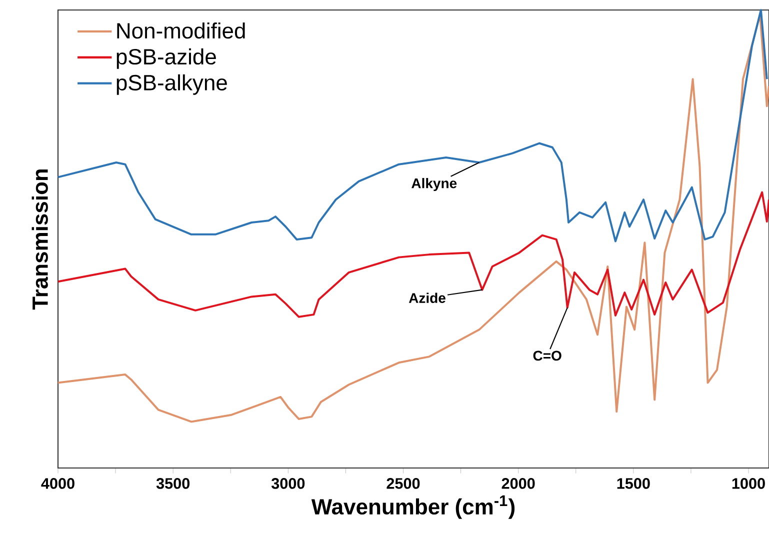 This screenshot has height=556, width=769. What do you see at coordinates (57, 483) in the screenshot?
I see `x-tick-label: 4000` at bounding box center [57, 483].